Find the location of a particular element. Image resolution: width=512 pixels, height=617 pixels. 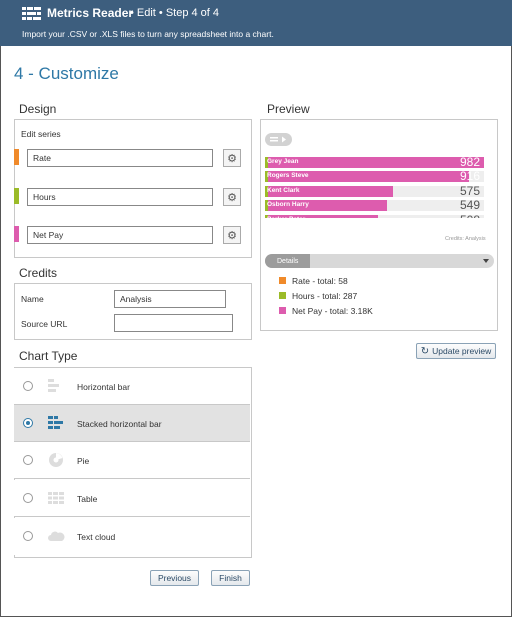

bar-value-label: 549 is located at coordinates (469, 206).